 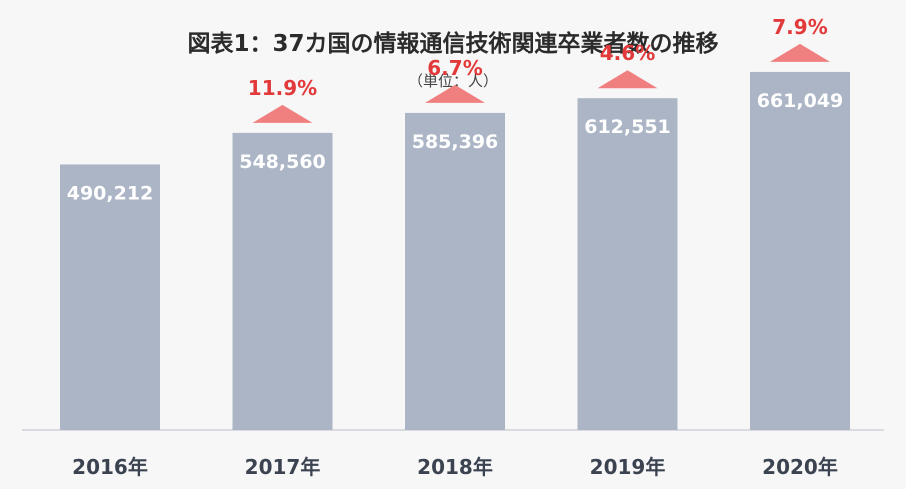 I want to click on bar-2017年, so click(x=282, y=281).